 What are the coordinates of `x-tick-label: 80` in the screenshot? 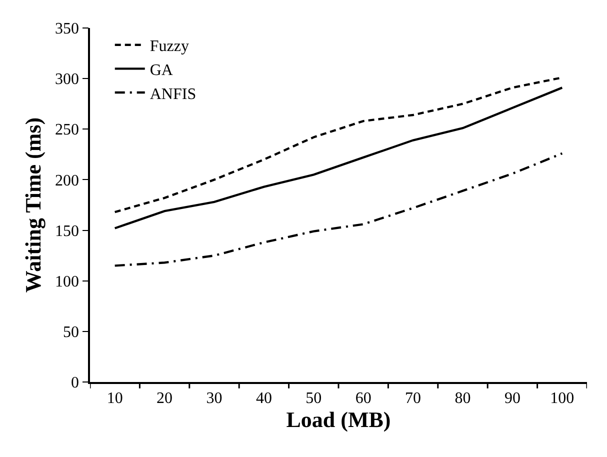 It's located at (462, 398).